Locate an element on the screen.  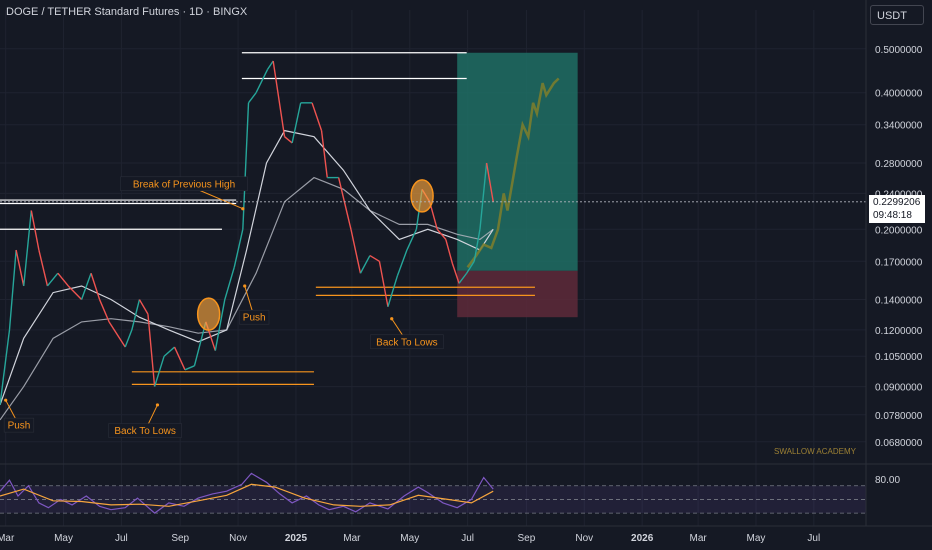
indicator-tick-label: 80.00 is located at coordinates (887, 480).